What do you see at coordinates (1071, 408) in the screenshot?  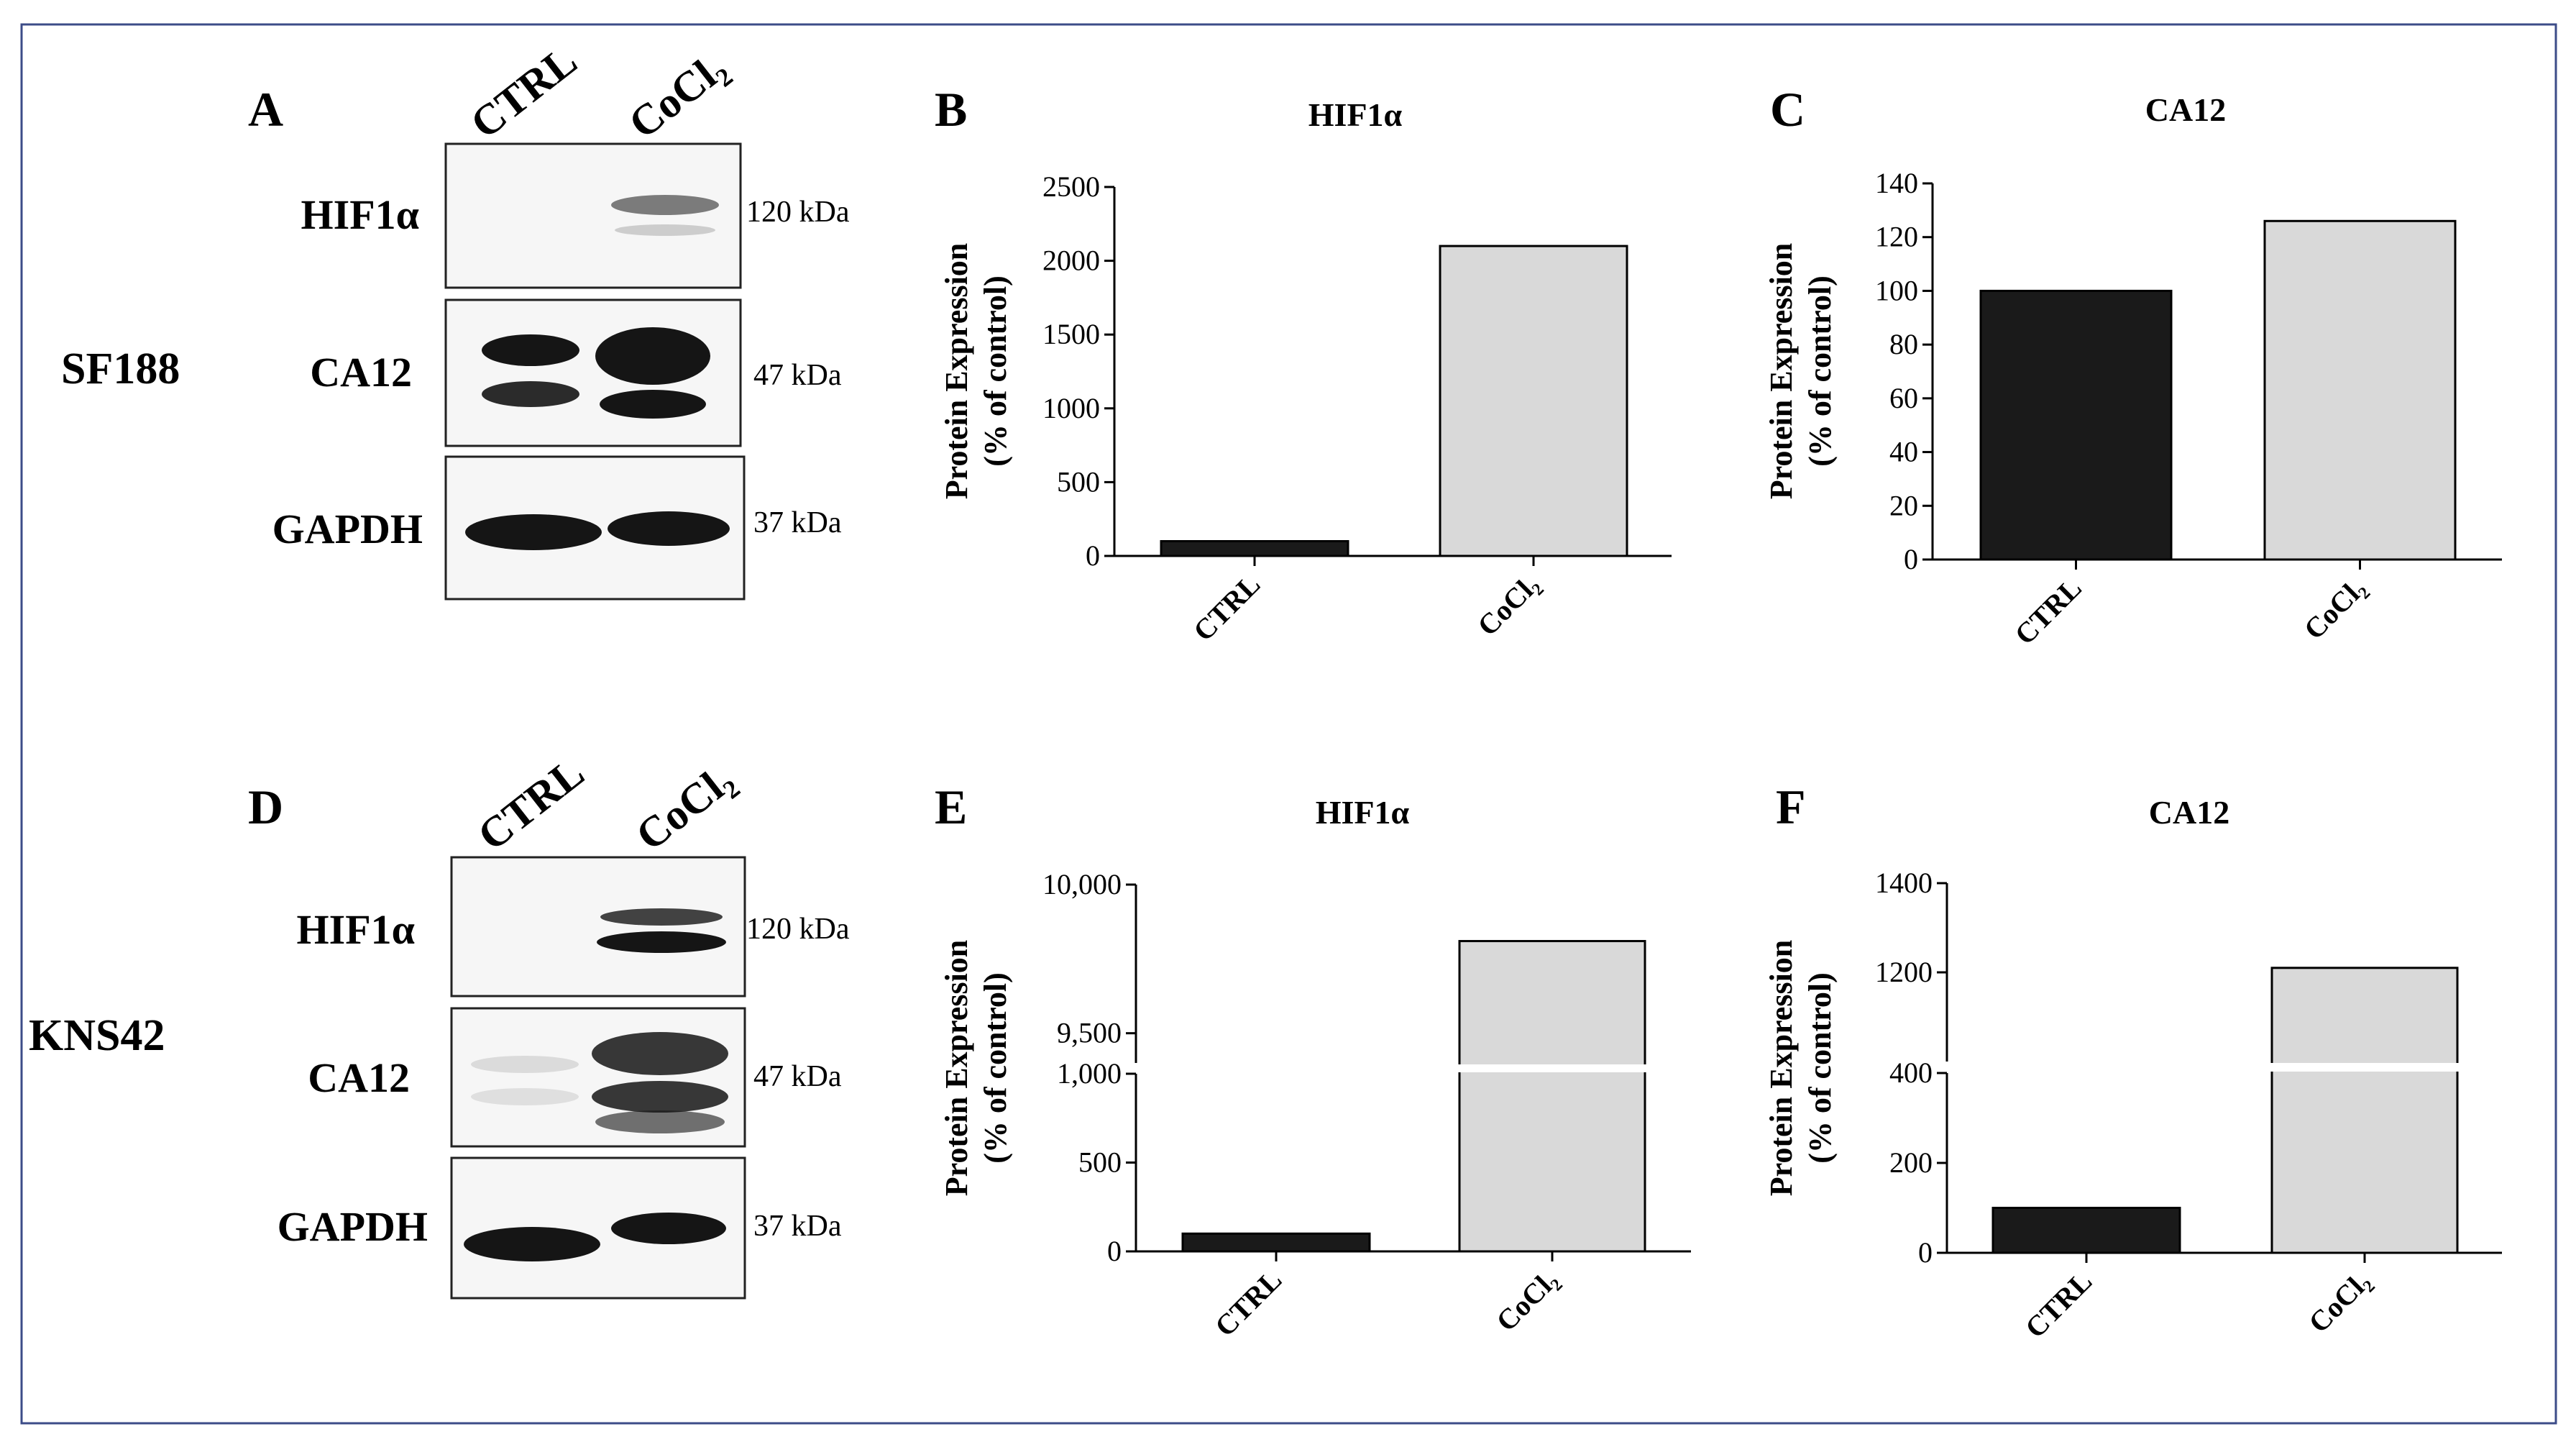 I see `y-tick-label: 1000` at bounding box center [1071, 408].